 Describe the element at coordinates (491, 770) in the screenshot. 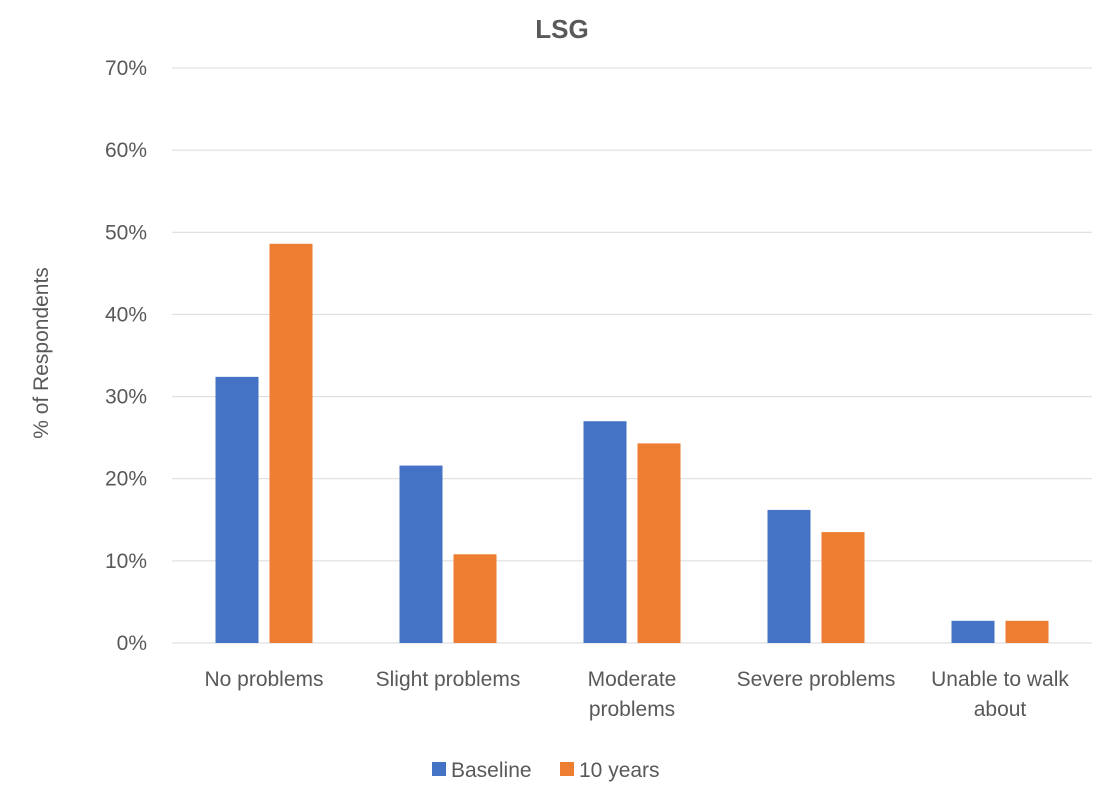

I see `legend-label: Baseline` at that location.